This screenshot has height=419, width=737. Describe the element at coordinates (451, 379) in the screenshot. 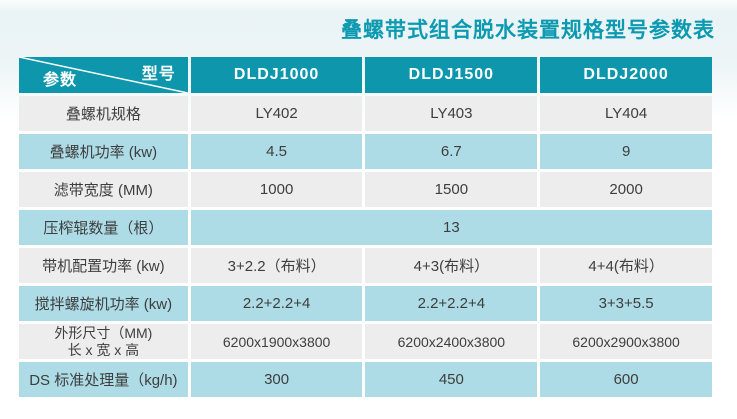

I see `cell-value: 450` at that location.